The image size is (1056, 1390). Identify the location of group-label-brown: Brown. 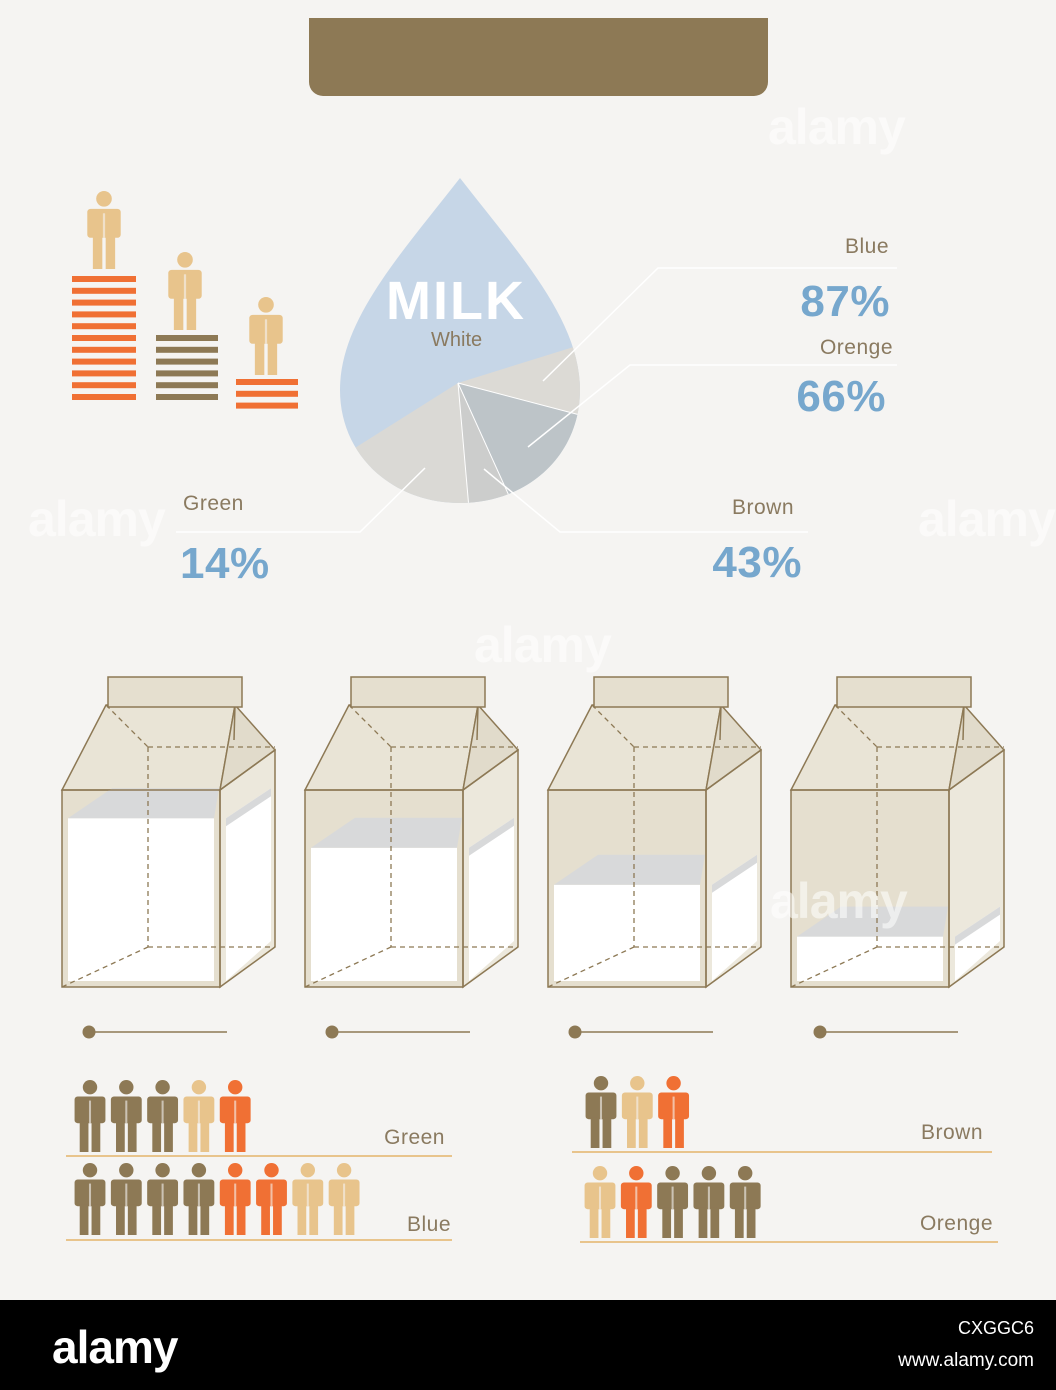
(951, 1132).